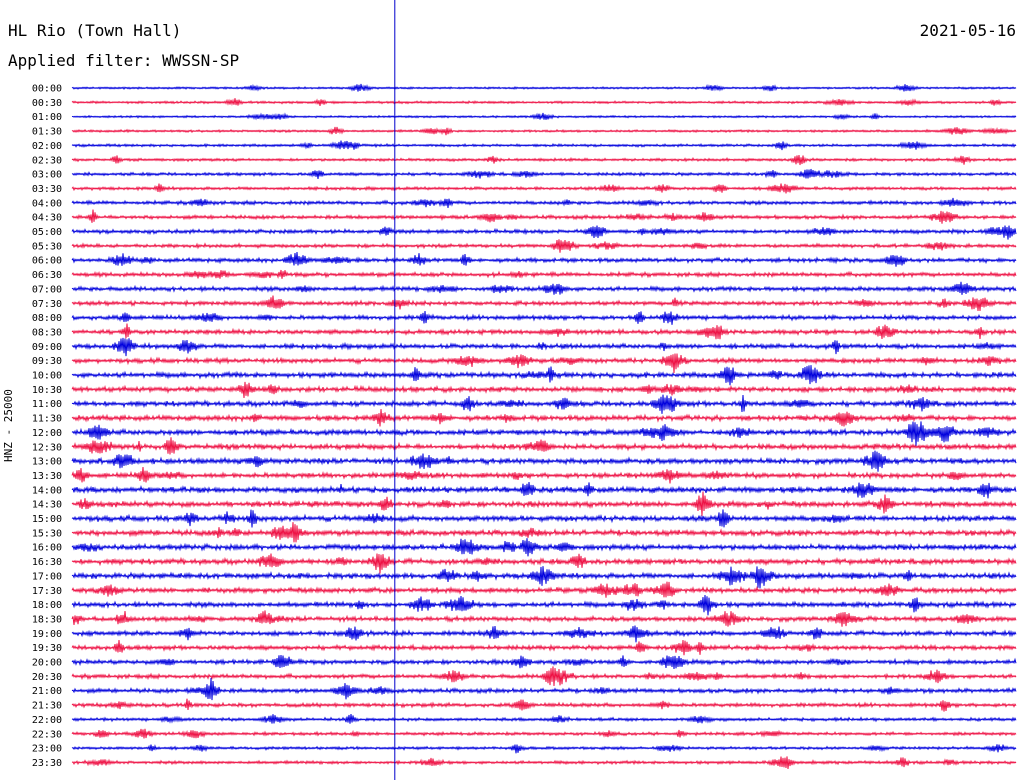 The image size is (1024, 780). Describe the element at coordinates (47, 663) in the screenshot. I see `row-time-label: 20:00` at that location.